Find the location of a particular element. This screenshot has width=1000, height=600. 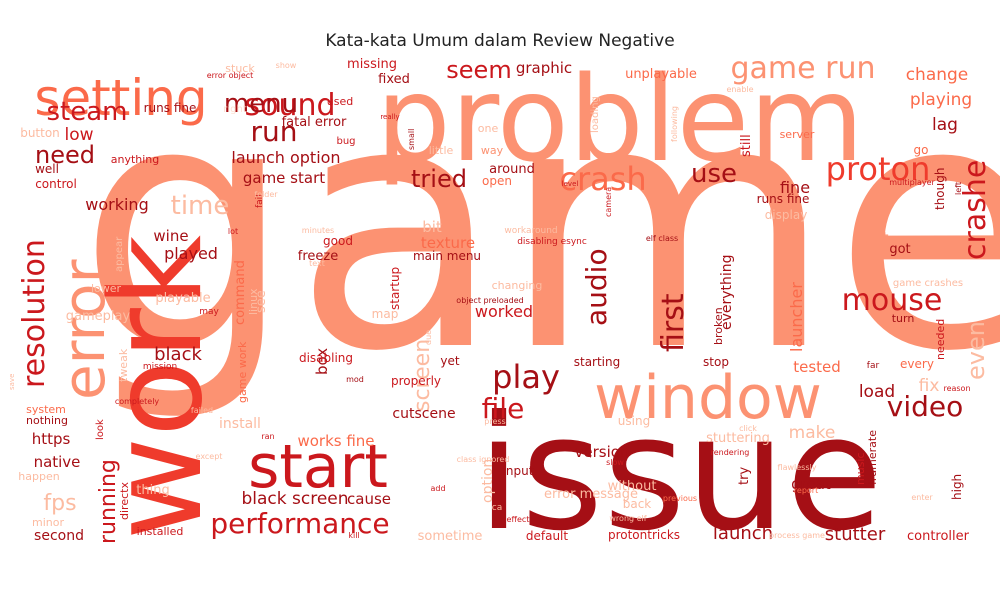

cloud-word-around: around is located at coordinates (512, 169).